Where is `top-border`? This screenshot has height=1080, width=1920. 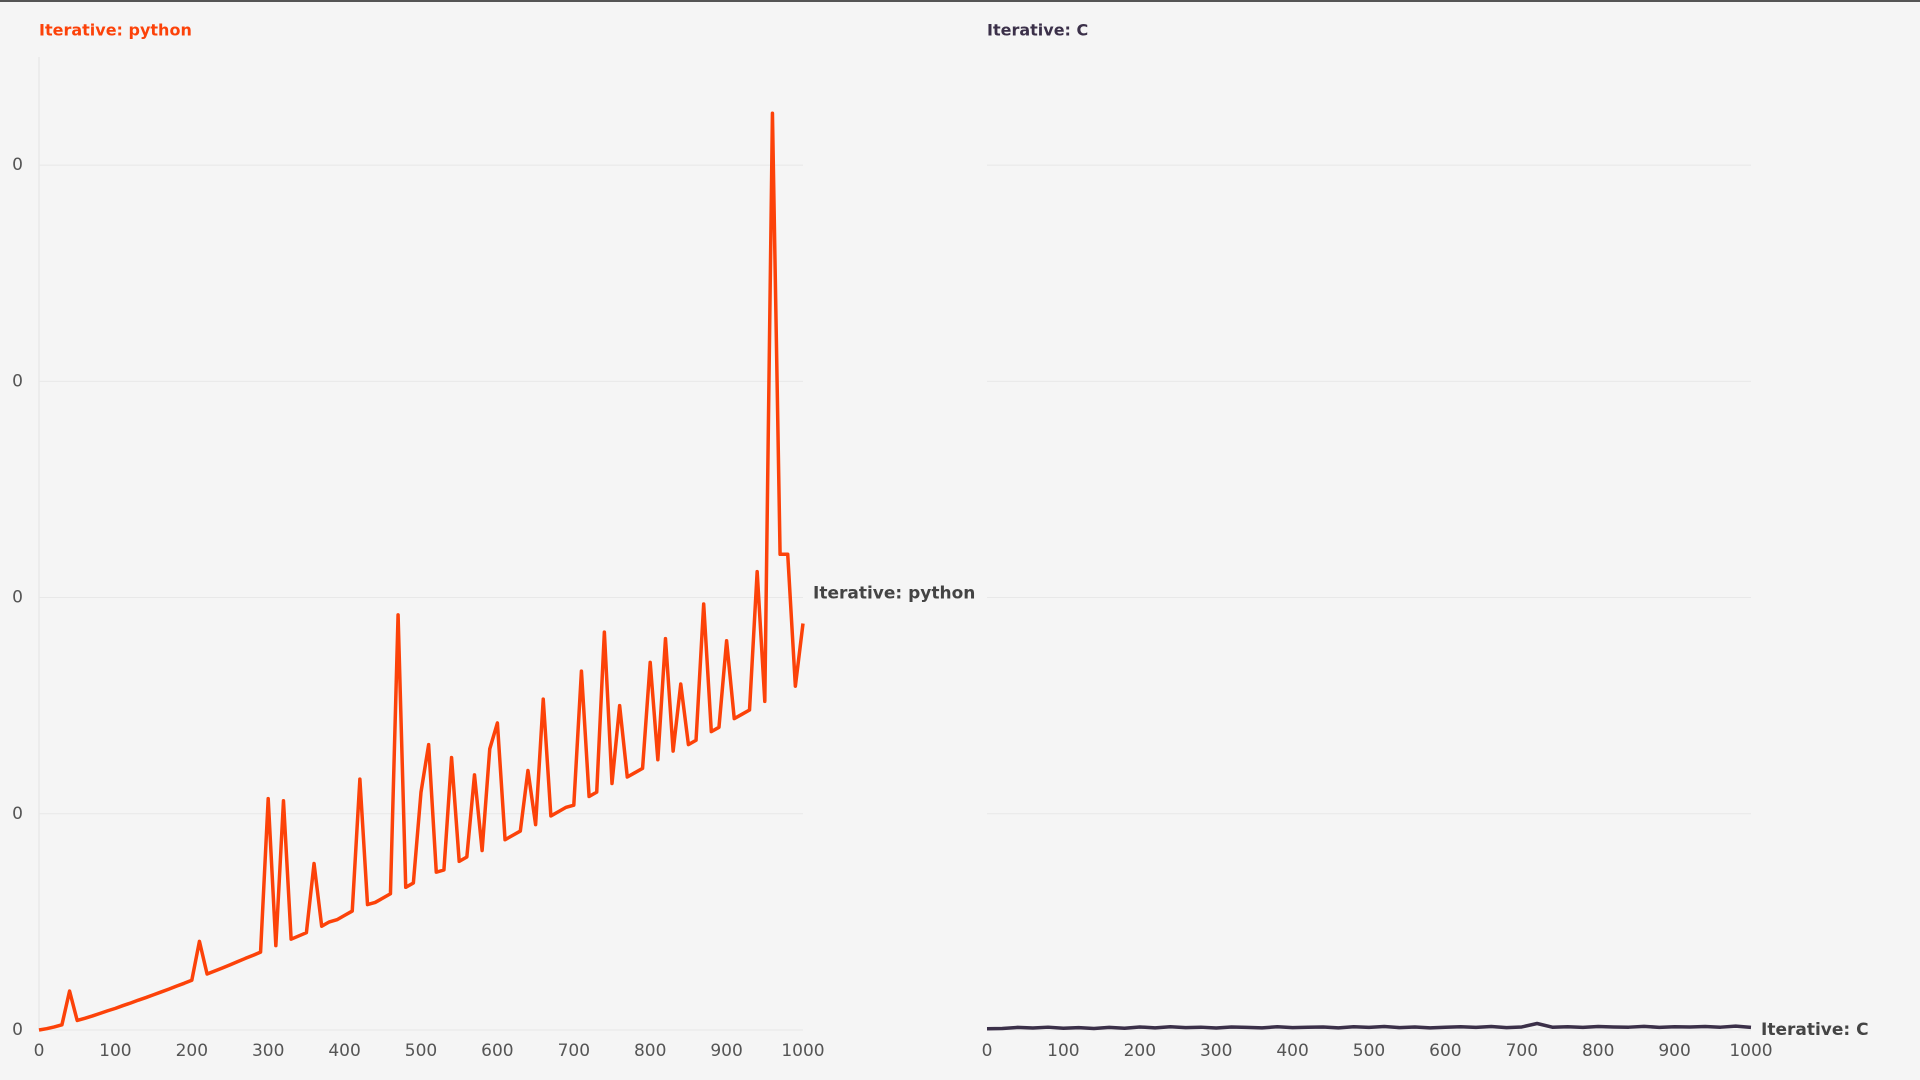 top-border is located at coordinates (960, 1).